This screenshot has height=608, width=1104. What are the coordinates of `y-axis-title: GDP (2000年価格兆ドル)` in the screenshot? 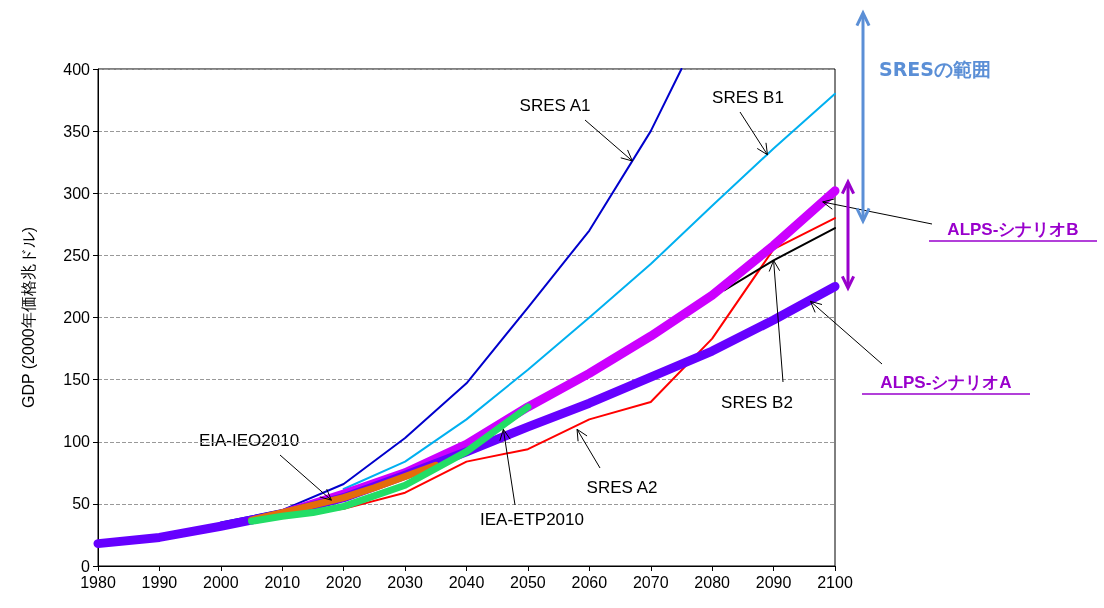 It's located at (28, 317).